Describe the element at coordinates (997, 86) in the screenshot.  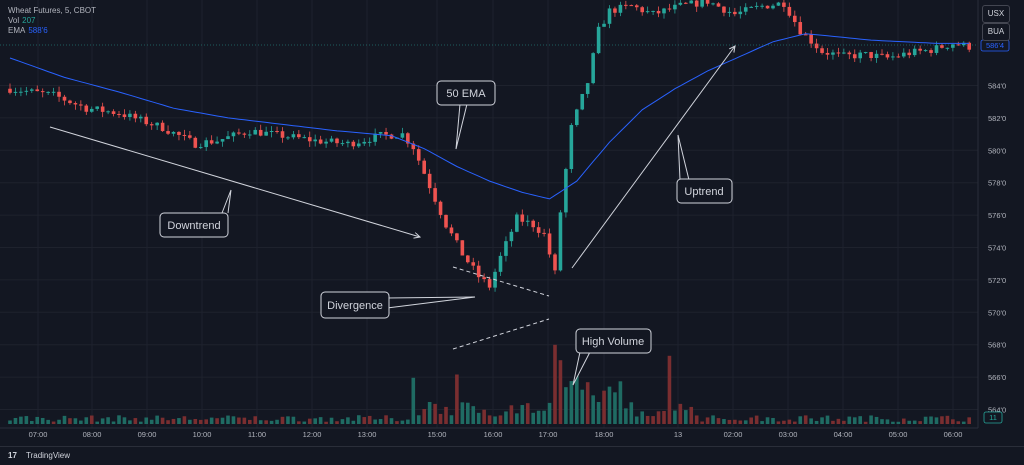
I see `price-tick-label: 584'0` at that location.